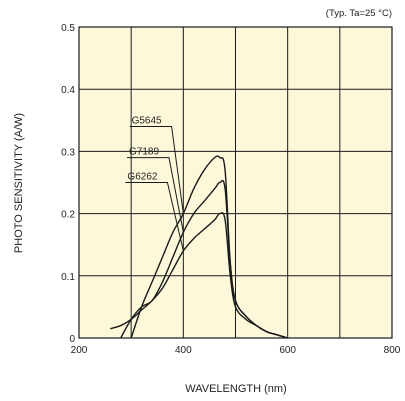  Describe the element at coordinates (68, 152) in the screenshot. I see `y-tick-label: 0.3` at that location.